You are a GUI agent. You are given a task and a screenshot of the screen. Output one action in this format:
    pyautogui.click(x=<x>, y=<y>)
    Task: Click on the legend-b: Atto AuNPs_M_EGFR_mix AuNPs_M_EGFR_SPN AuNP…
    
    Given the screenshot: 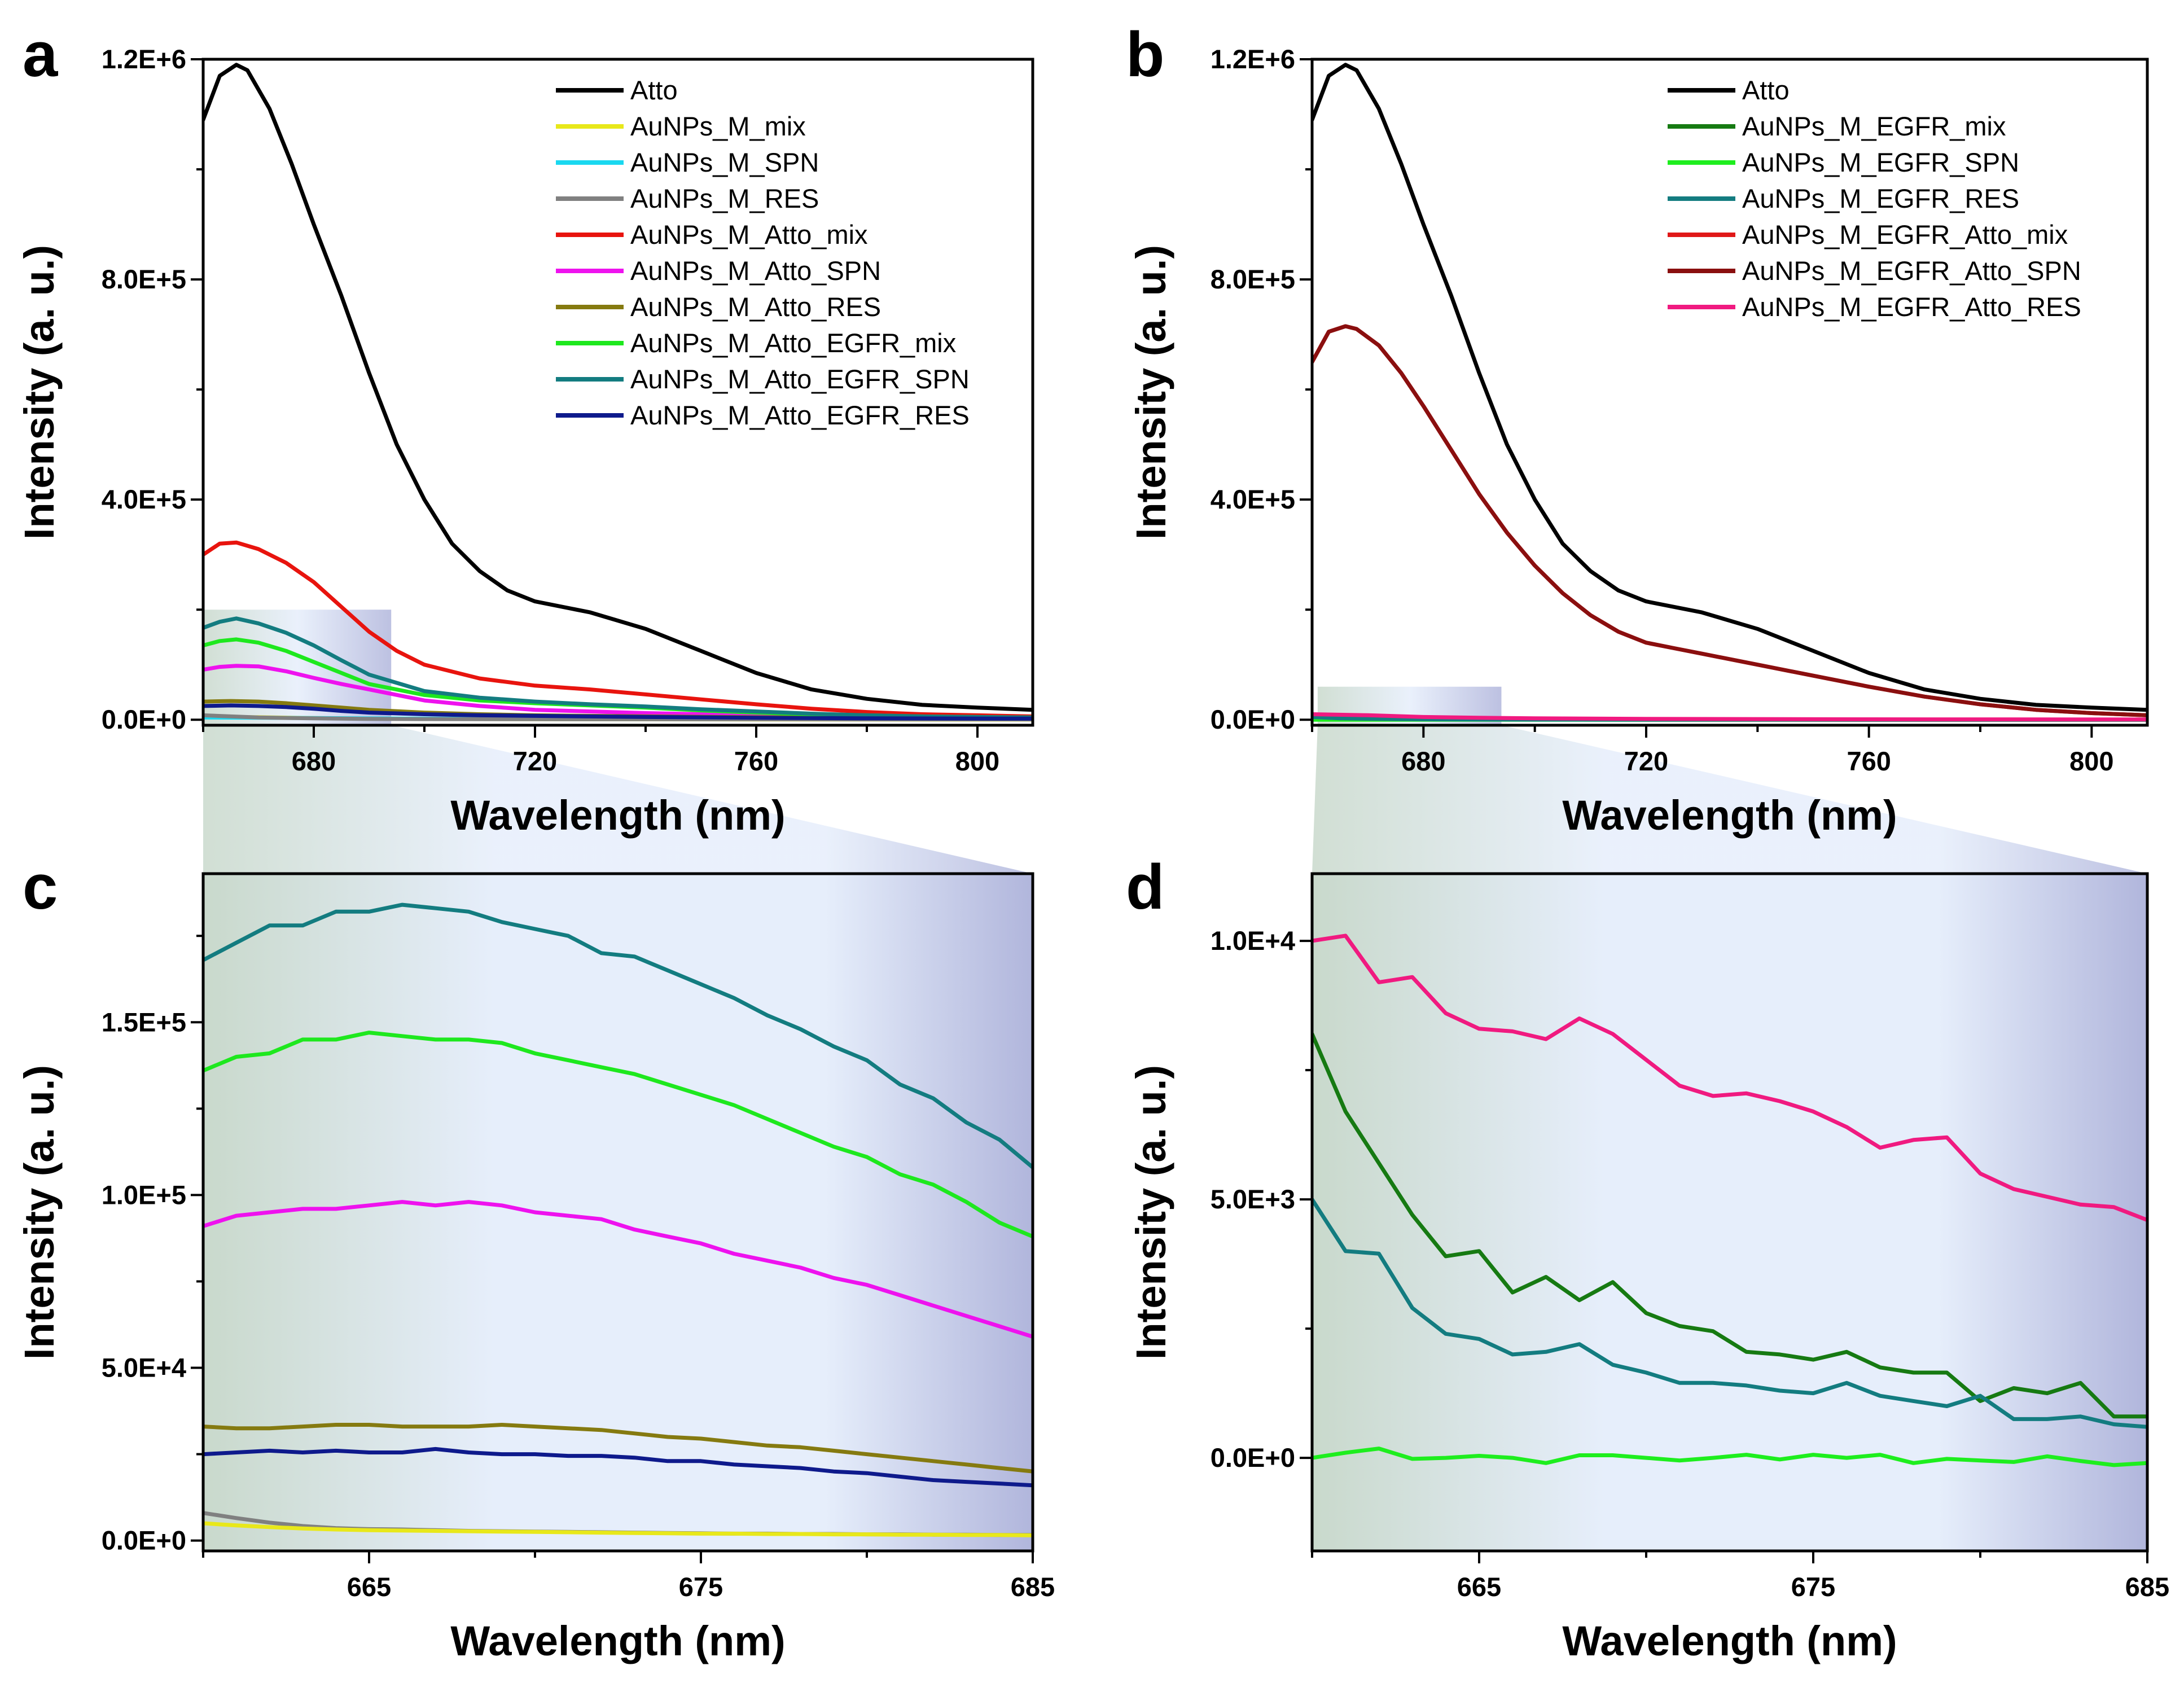 What is the action you would take?
    pyautogui.click(x=1874, y=198)
    